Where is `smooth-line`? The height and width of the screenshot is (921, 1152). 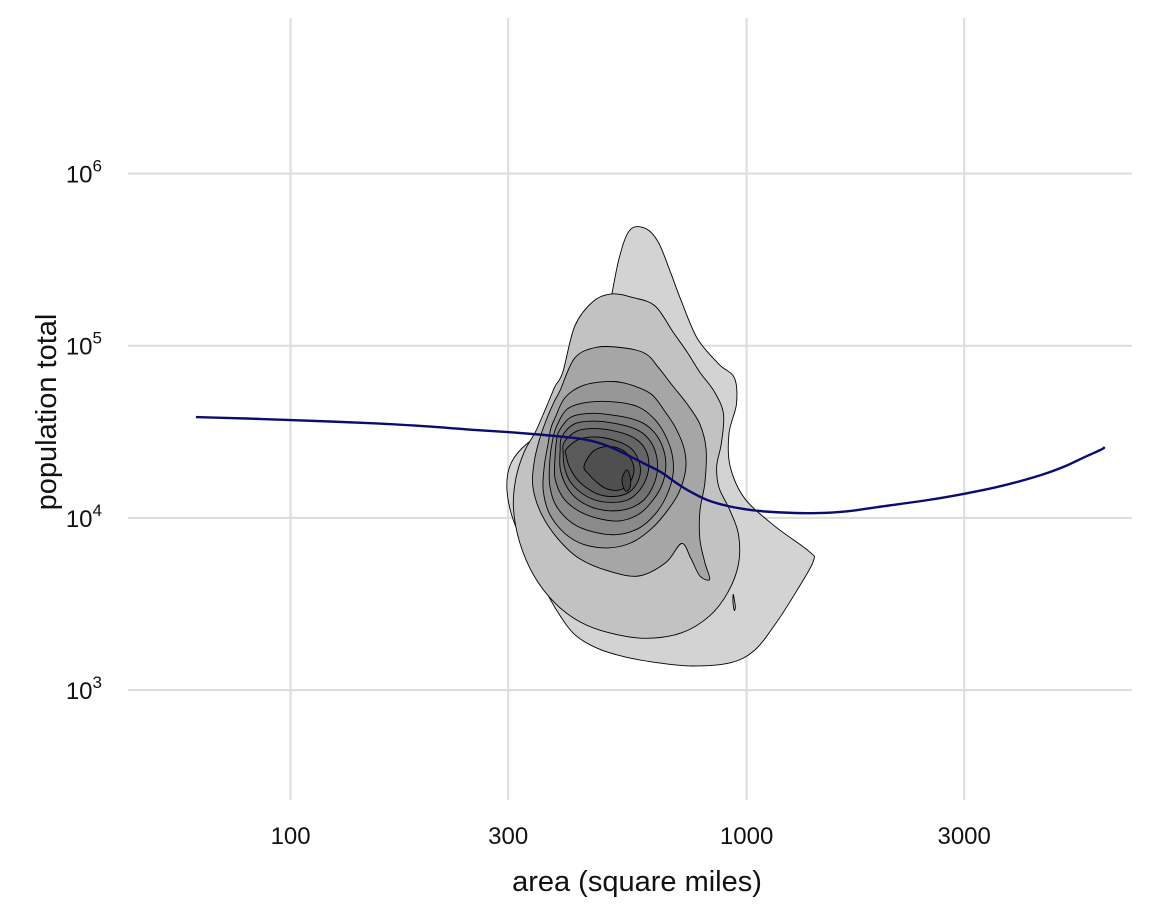
smooth-line is located at coordinates (650, 465).